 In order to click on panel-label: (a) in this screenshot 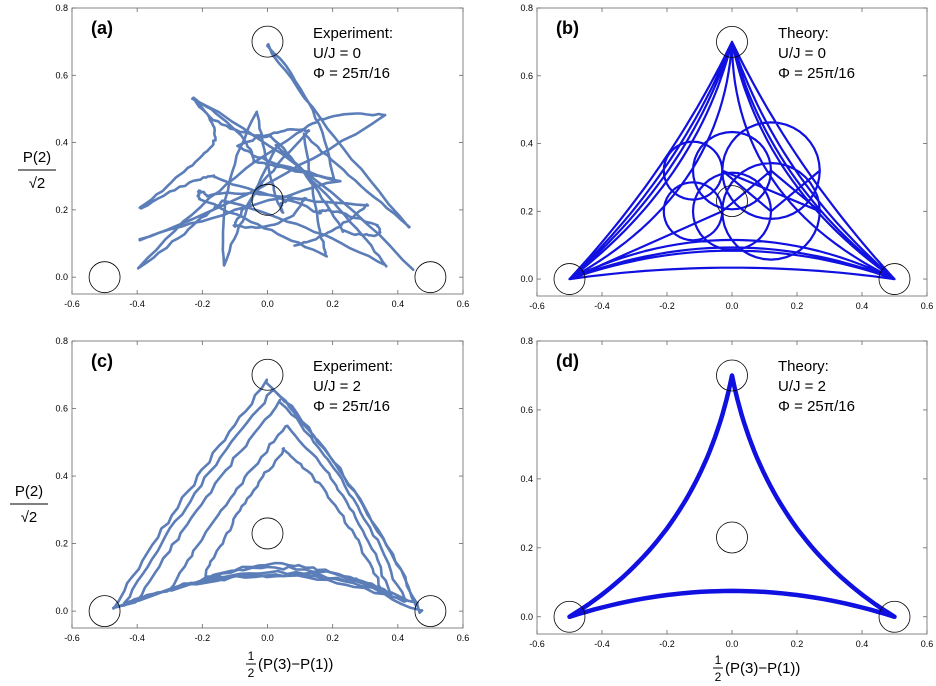, I will do `click(102, 28)`.